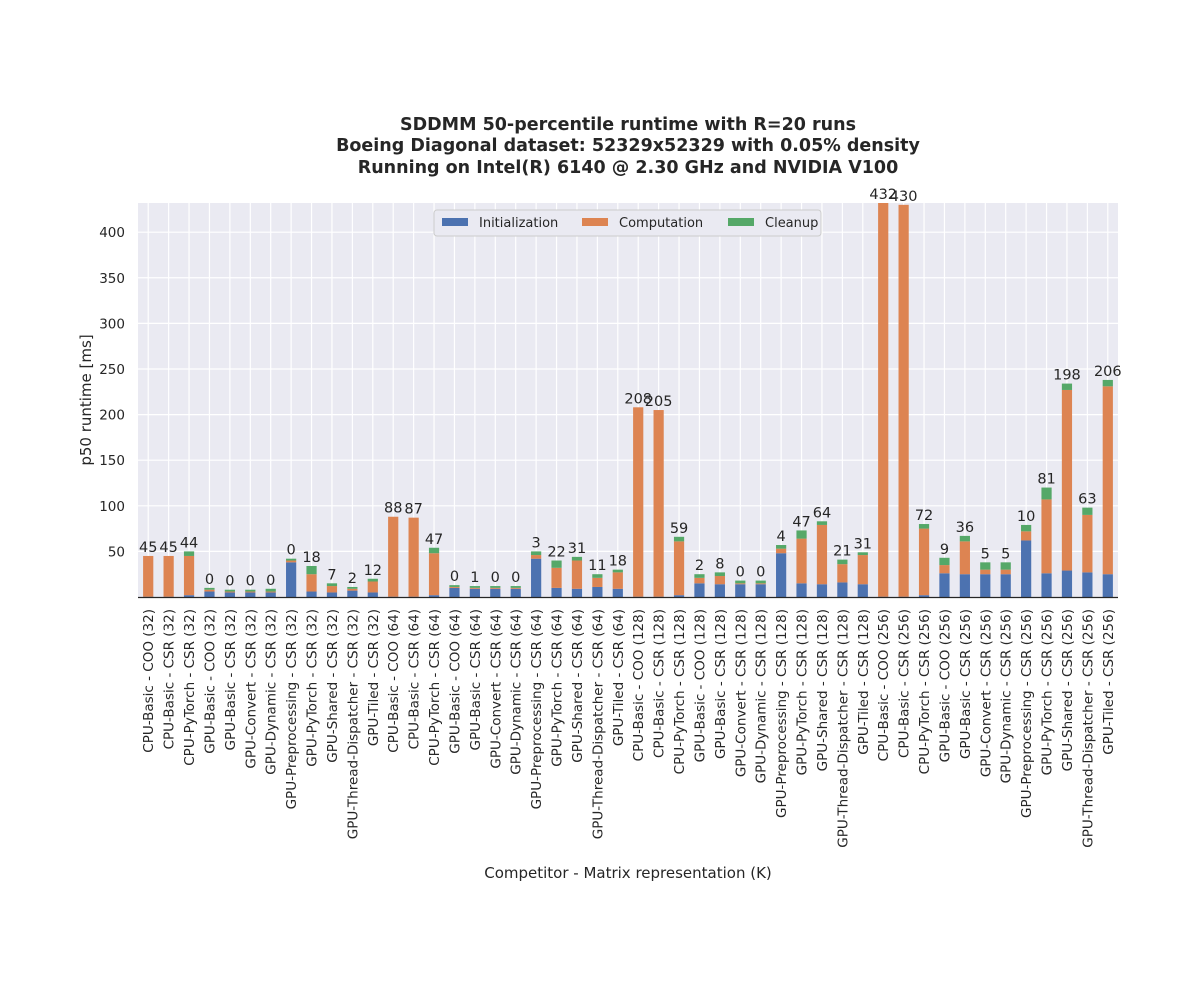  What do you see at coordinates (112, 370) in the screenshot?
I see `y-tick-label: 250` at bounding box center [112, 370].